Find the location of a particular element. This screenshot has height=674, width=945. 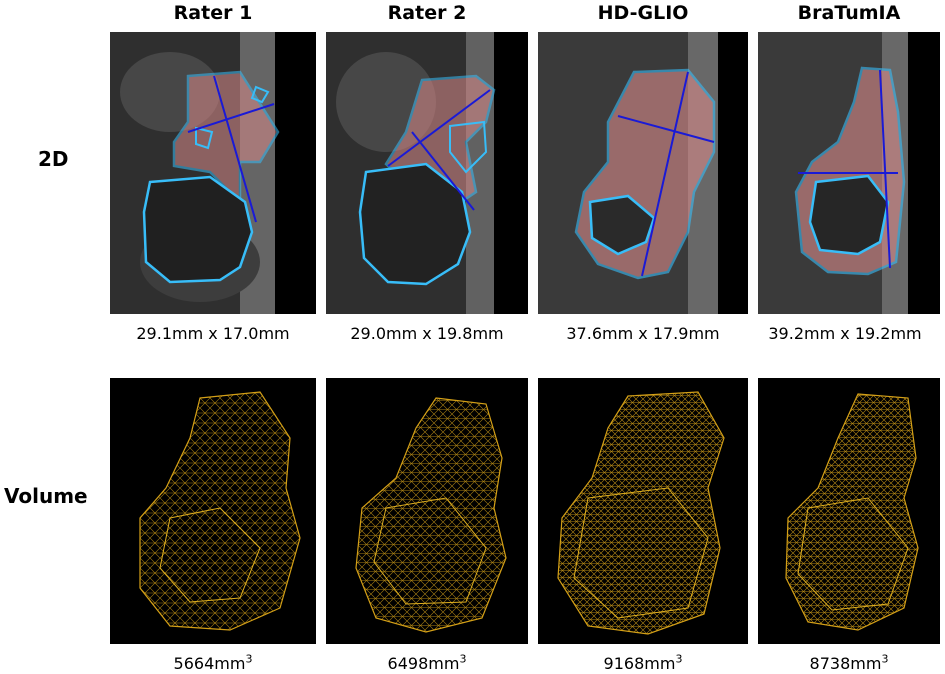

column-title-bratumia: BraTumIA is located at coordinates (849, 13).